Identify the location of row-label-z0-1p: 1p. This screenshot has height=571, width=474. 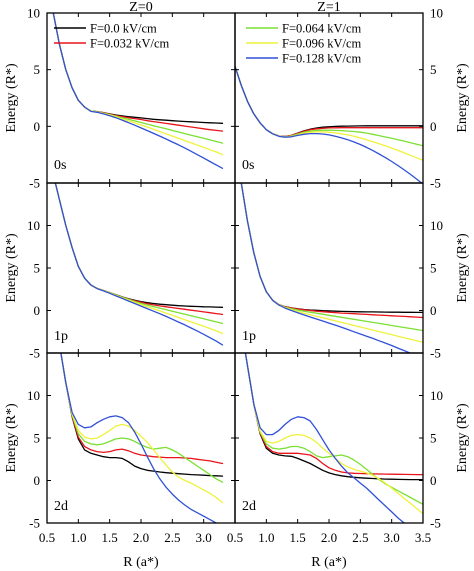
(61, 336).